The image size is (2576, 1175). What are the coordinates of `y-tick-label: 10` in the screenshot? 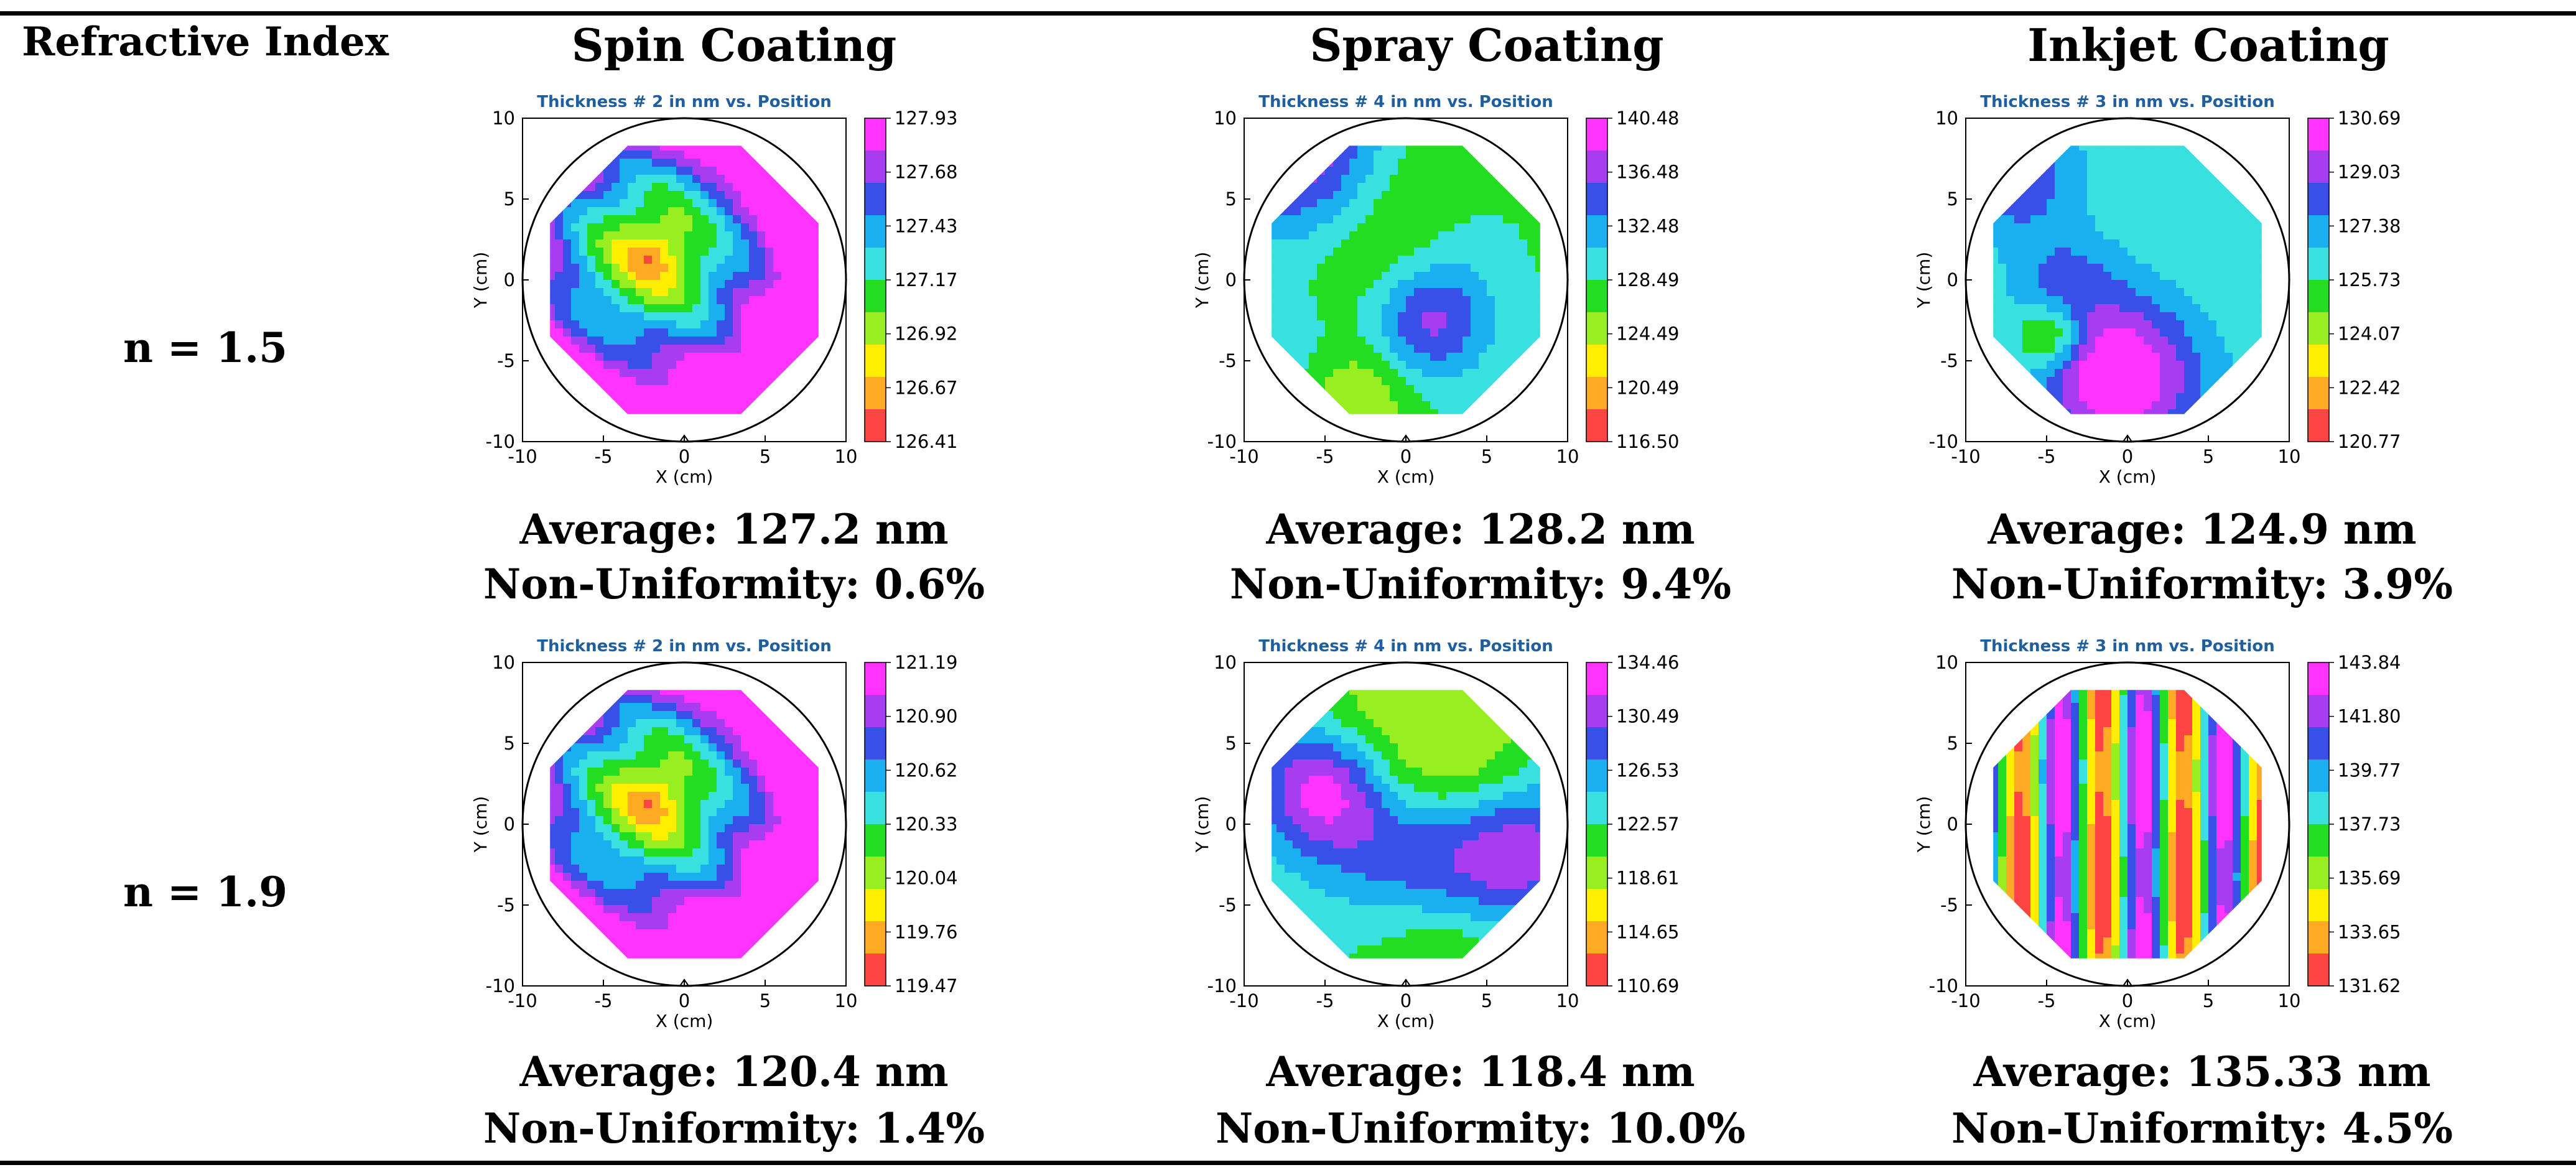 It's located at (1946, 118).